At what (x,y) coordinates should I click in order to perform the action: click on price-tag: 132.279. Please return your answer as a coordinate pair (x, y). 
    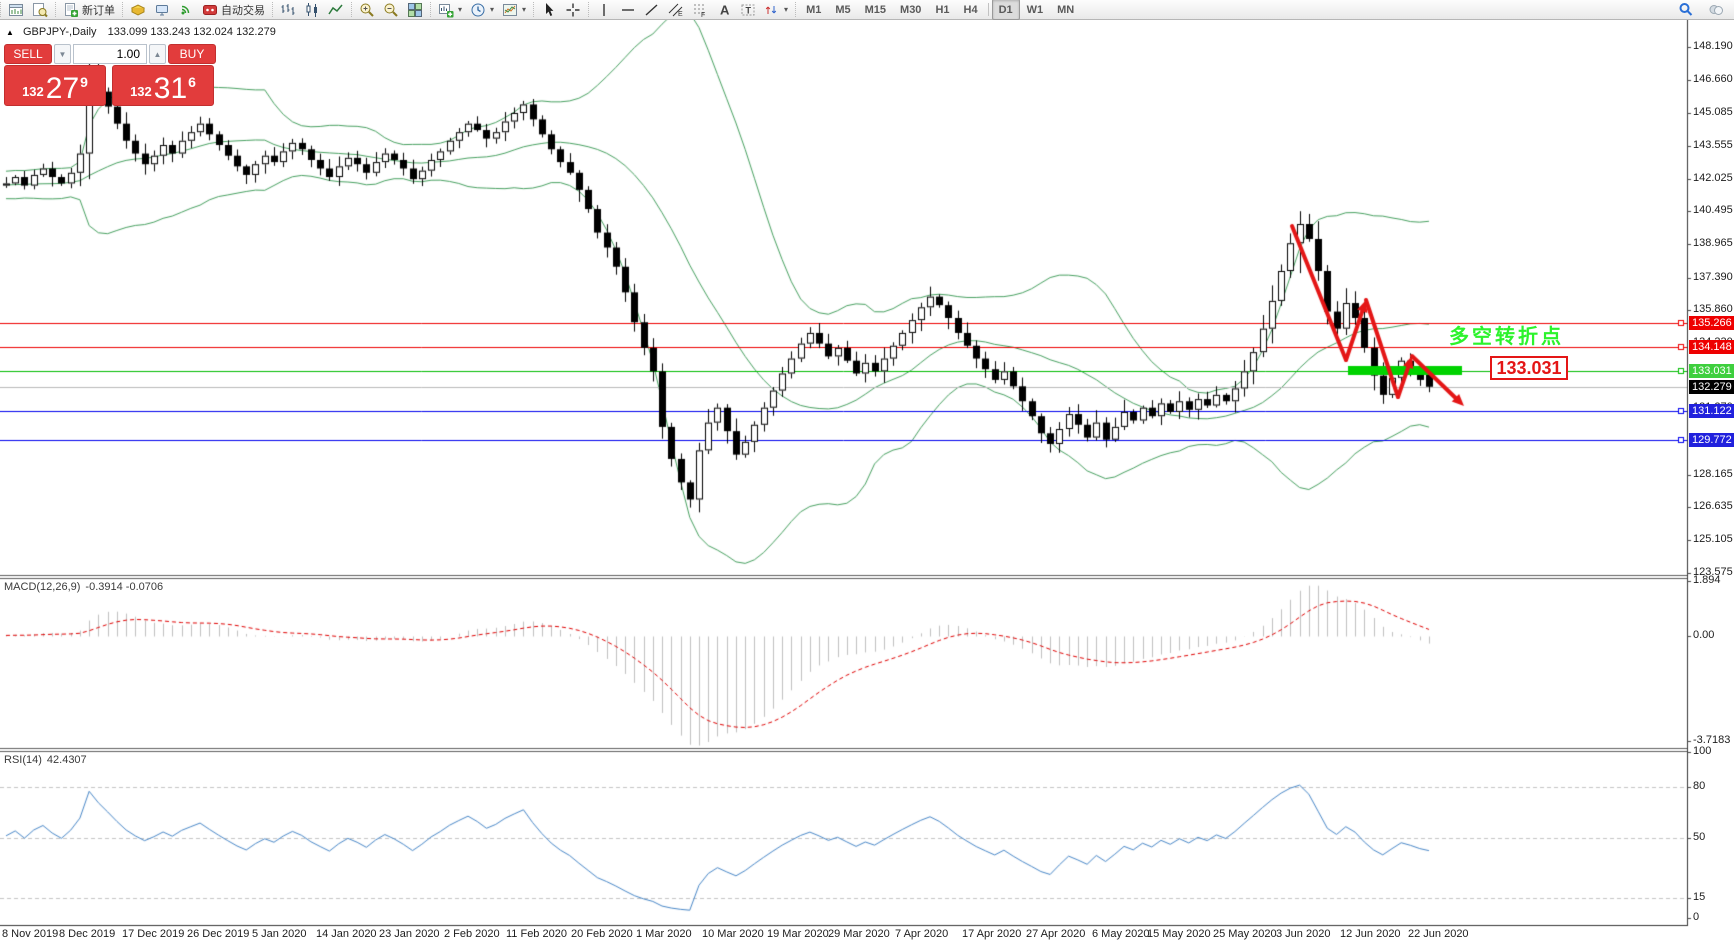
    Looking at the image, I should click on (1711, 386).